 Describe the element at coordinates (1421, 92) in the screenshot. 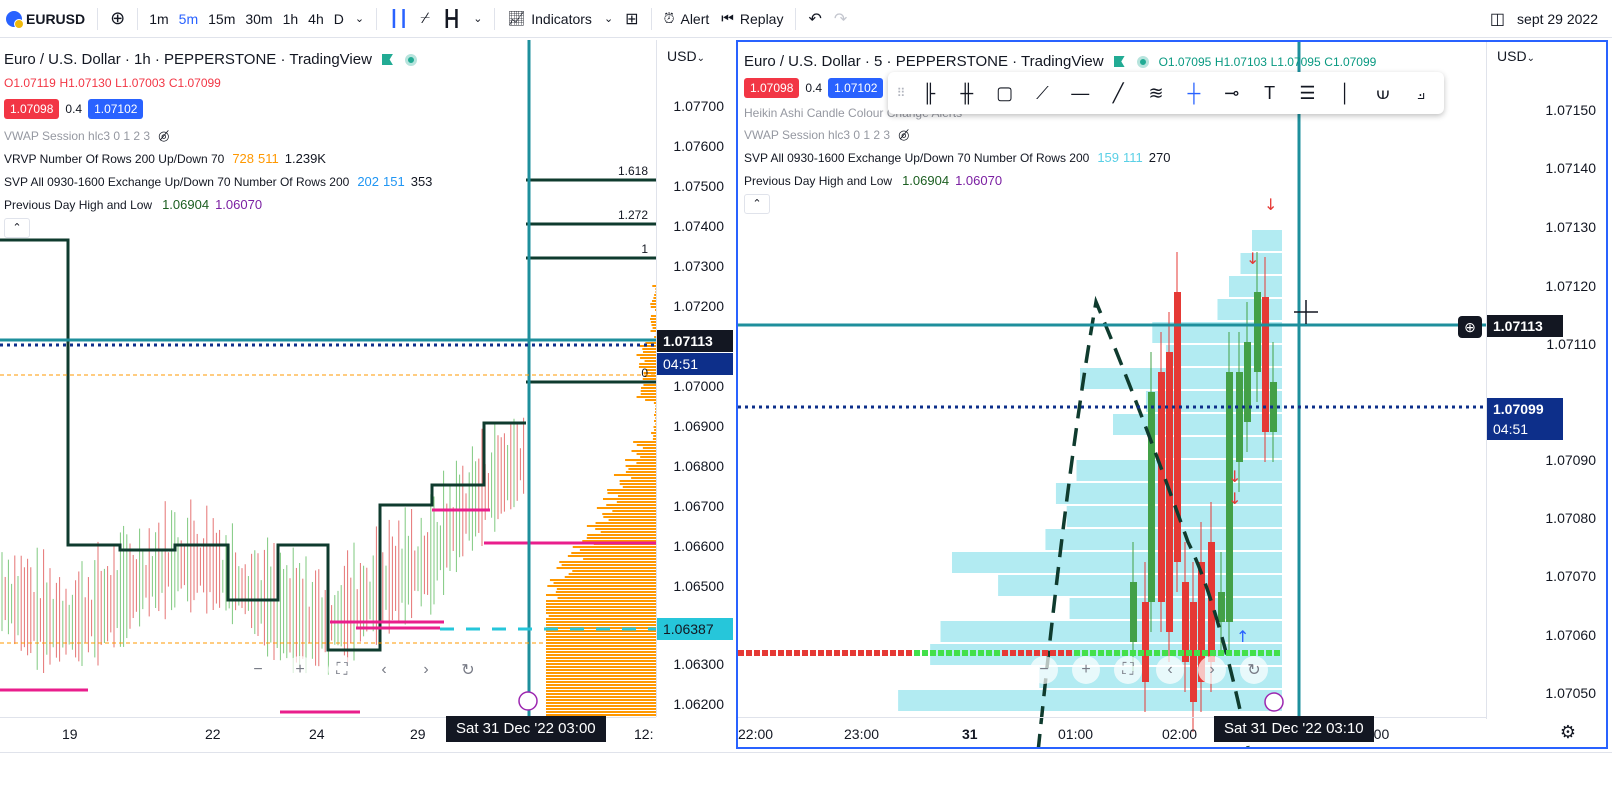

I see `brush-icon: ⟓` at that location.